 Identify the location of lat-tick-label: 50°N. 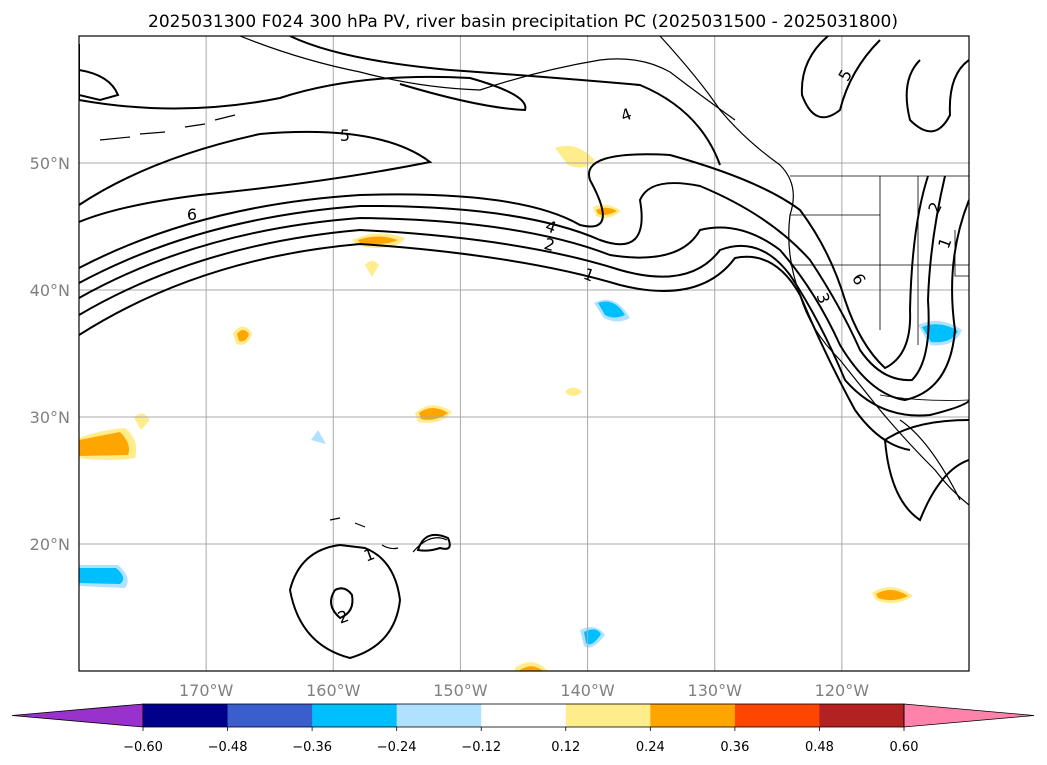
(50, 163).